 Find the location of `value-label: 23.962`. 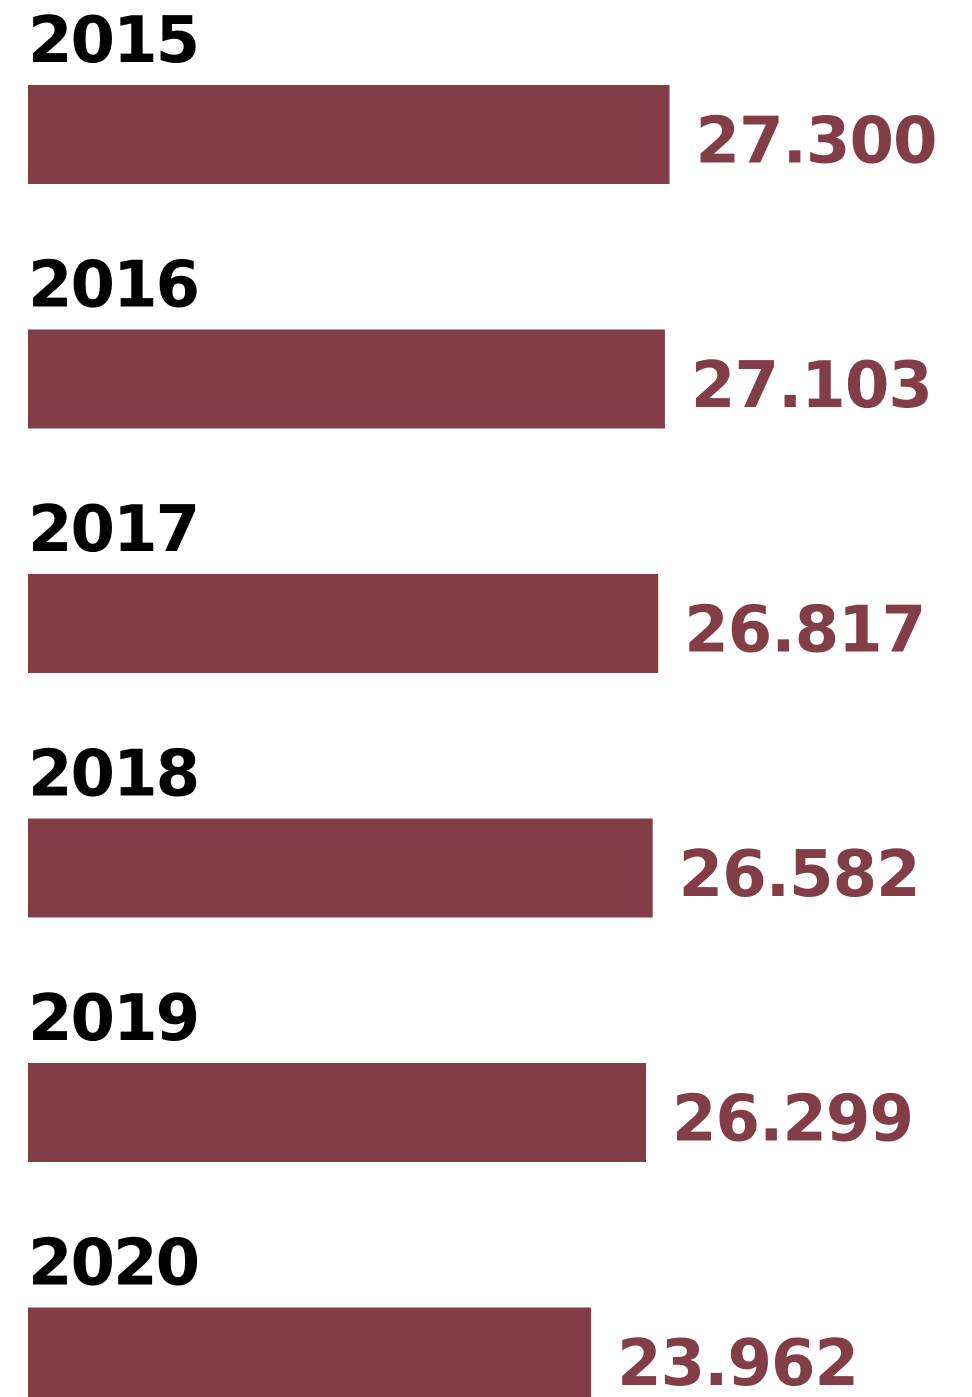

value-label: 23.962 is located at coordinates (737, 1362).